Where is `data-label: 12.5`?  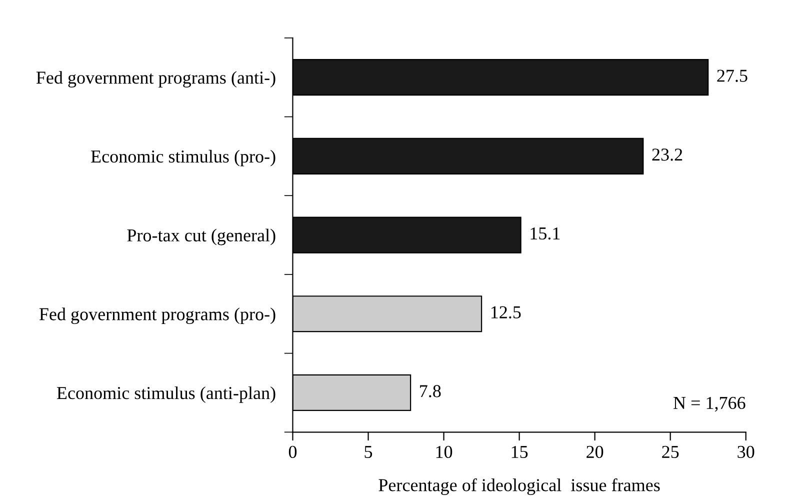
data-label: 12.5 is located at coordinates (506, 312).